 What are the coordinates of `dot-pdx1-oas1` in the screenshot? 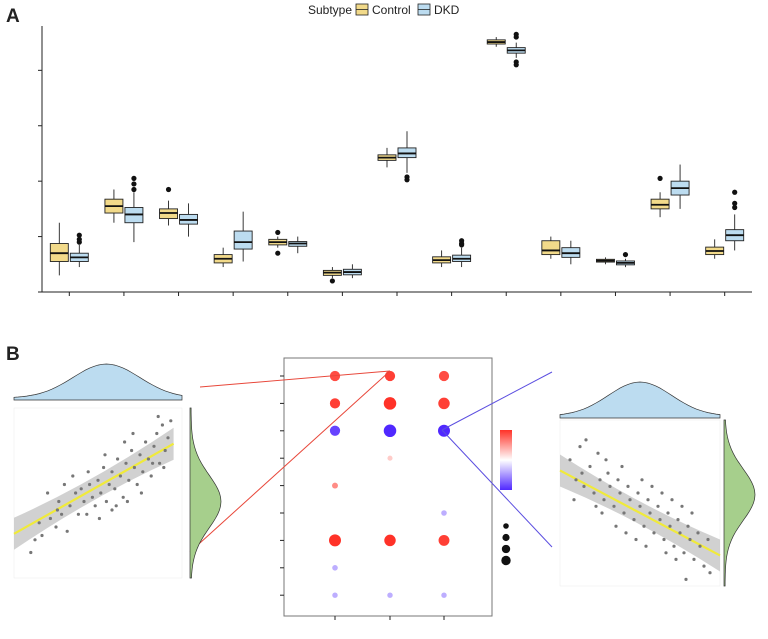 It's located at (335, 403).